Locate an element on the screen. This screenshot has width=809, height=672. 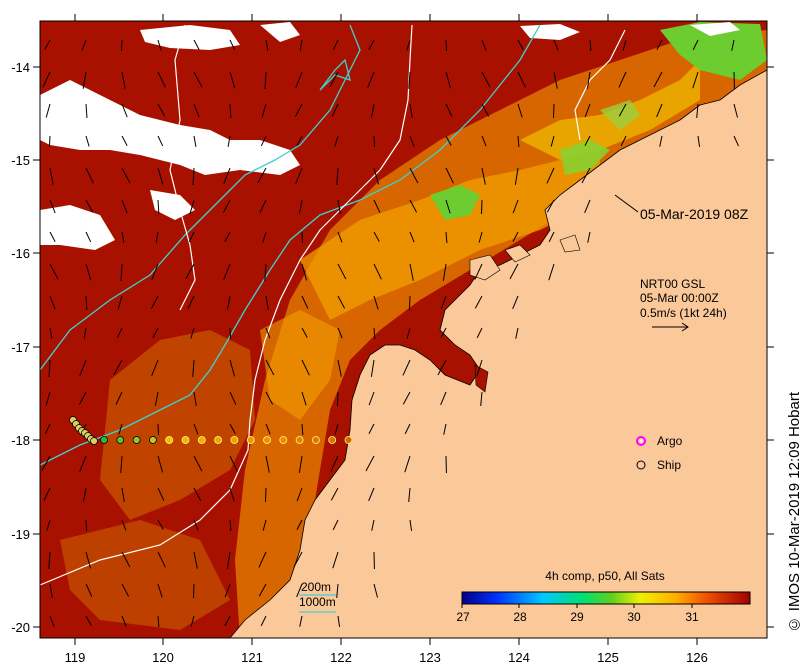
isobath-1000-label: 1000m is located at coordinates (317, 602).